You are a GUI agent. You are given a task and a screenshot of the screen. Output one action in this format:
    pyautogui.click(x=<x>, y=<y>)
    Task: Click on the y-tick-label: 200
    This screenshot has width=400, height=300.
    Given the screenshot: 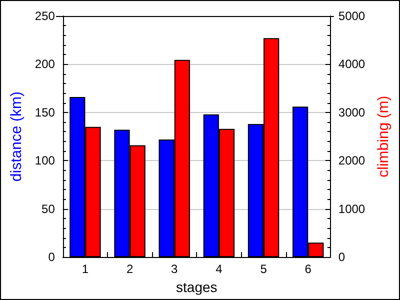 What is the action you would take?
    pyautogui.click(x=45, y=64)
    